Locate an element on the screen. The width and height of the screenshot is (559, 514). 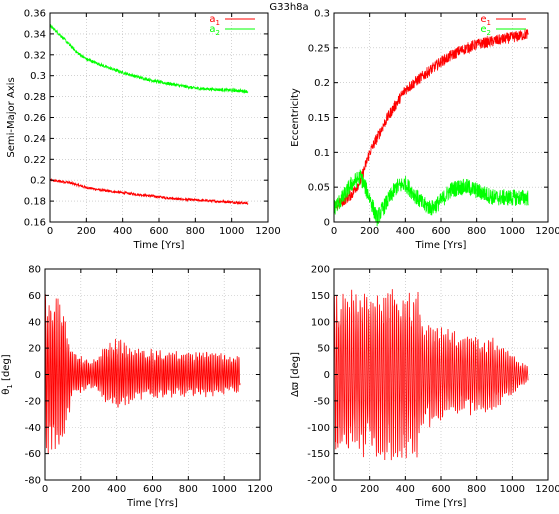
y-tick-label: 20 is located at coordinates (34, 349).